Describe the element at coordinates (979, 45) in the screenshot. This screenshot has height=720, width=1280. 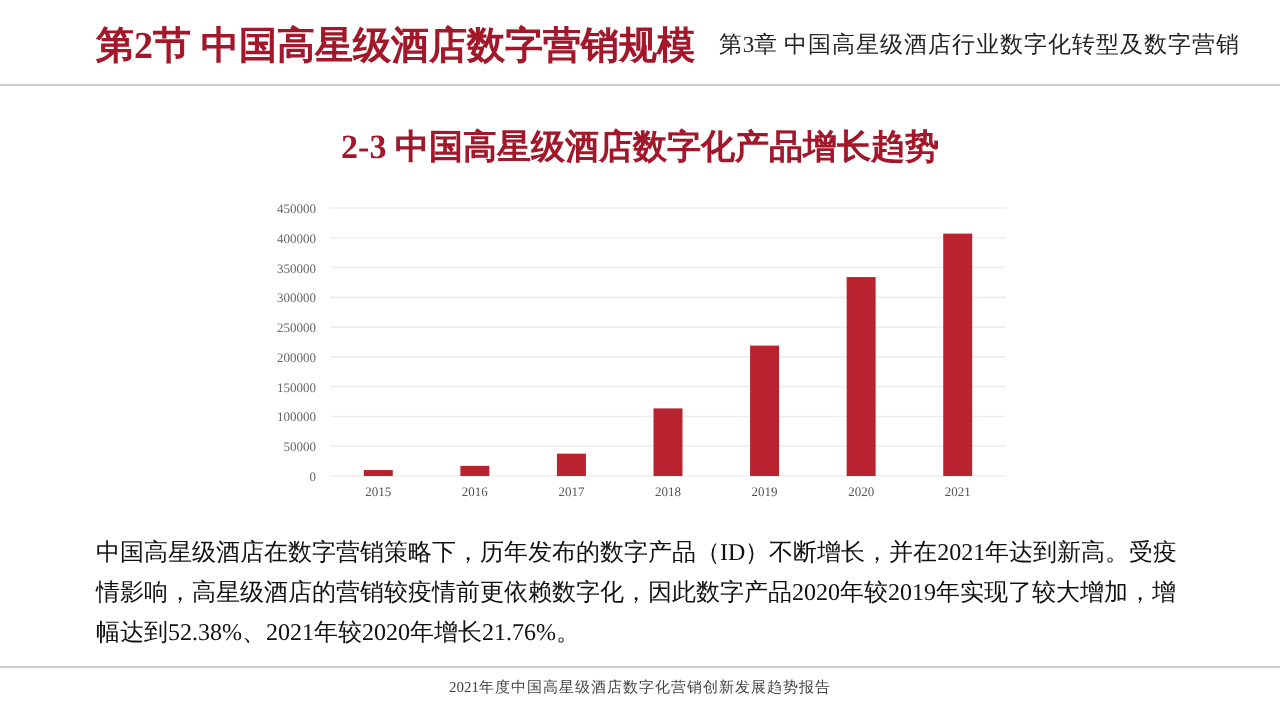
I see `text: 第3章 中国高星级酒店行业数字化转型及数字营销` at that location.